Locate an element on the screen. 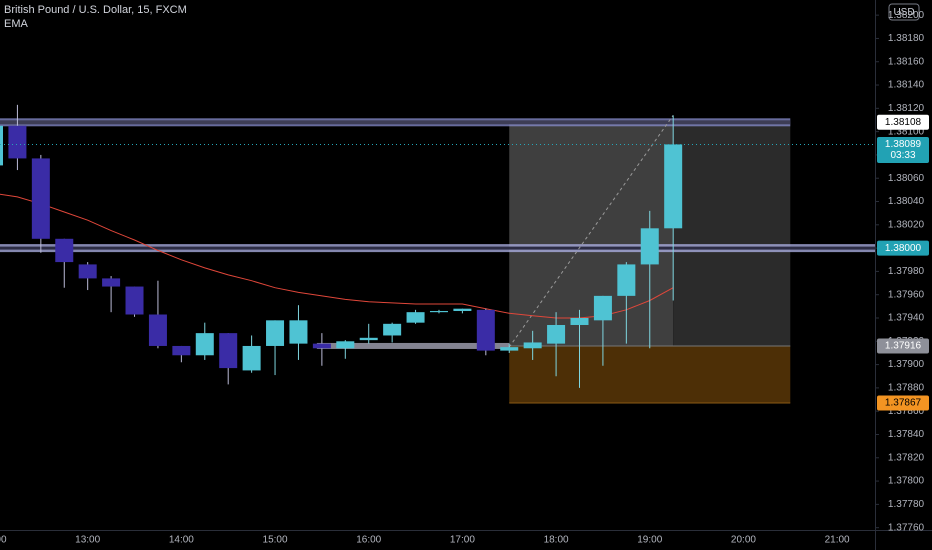 This screenshot has width=932, height=550. current-price-badge-label: 1.38089 is located at coordinates (903, 144).